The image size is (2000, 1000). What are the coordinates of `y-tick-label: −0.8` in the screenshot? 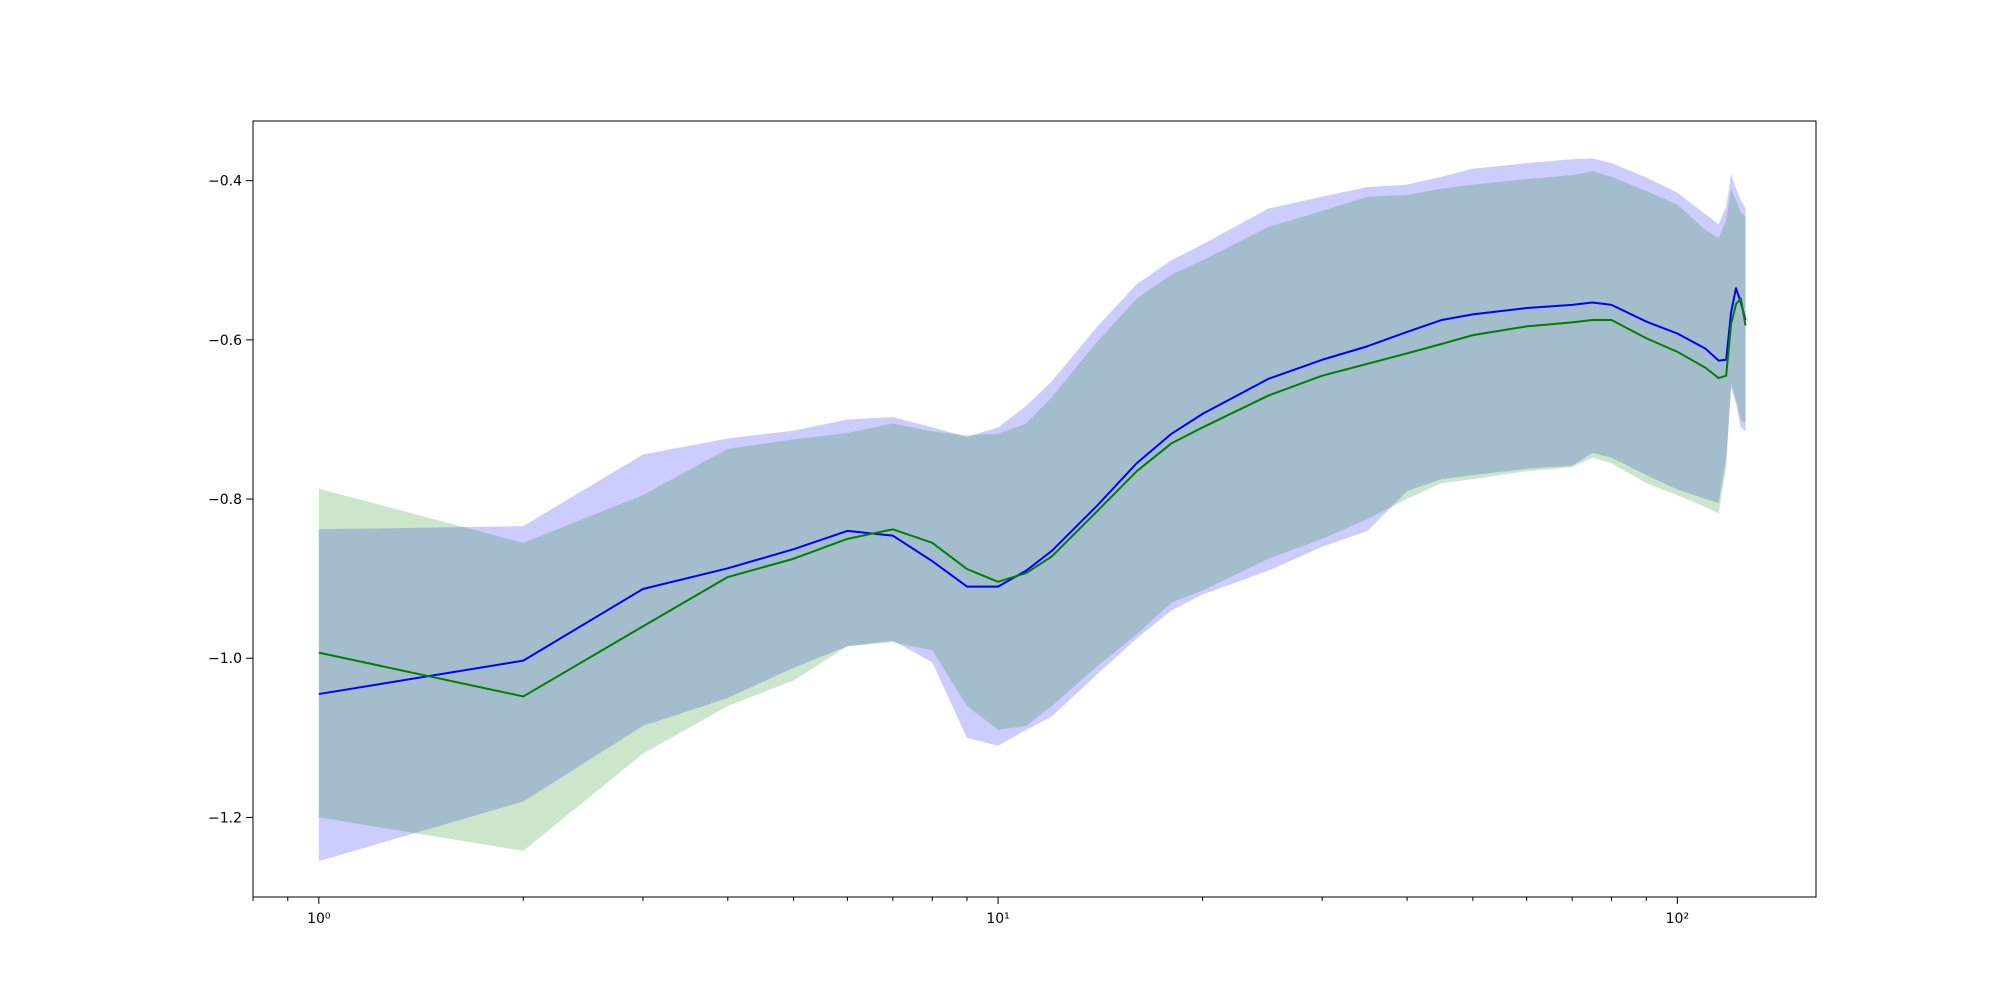 It's located at (225, 500).